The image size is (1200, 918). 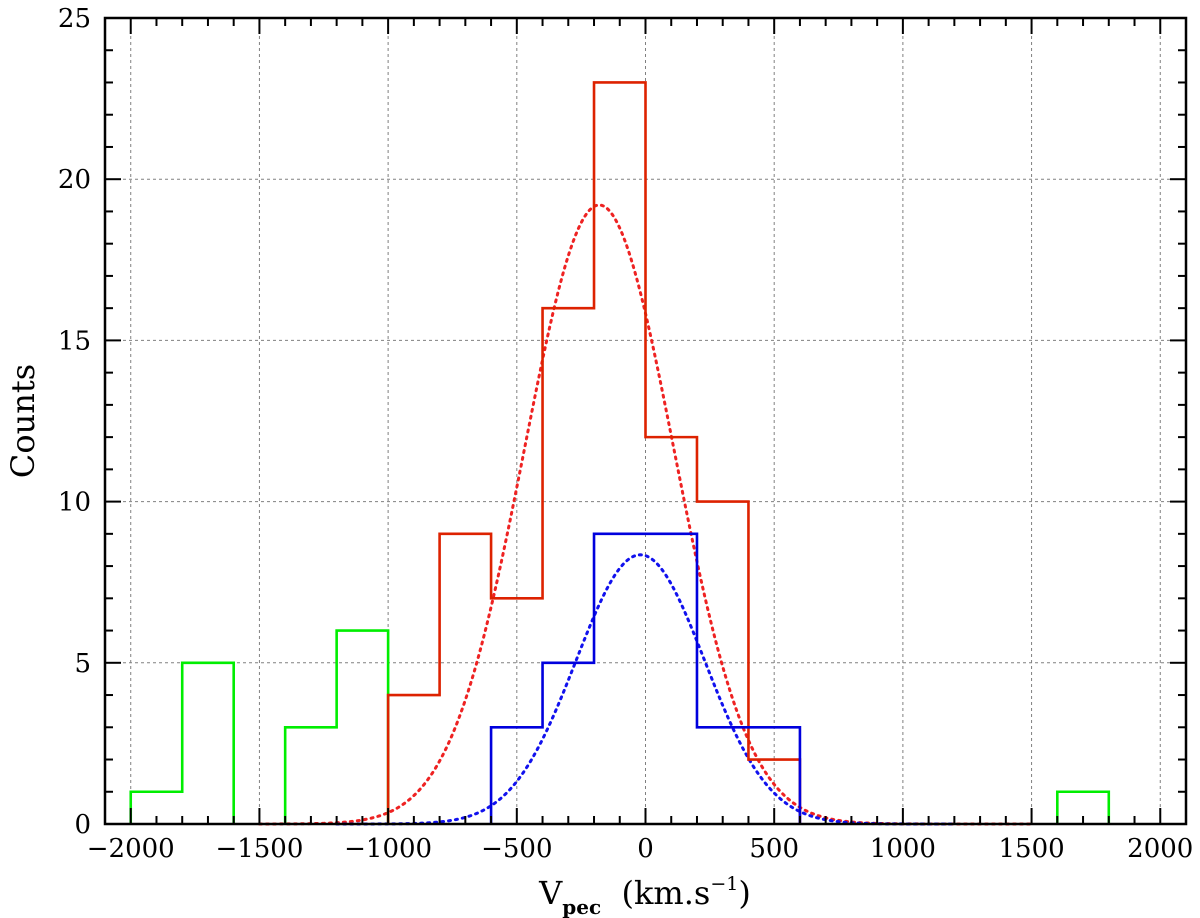 What do you see at coordinates (644, 895) in the screenshot?
I see `x-axis-label: Vpec (km.s−1)` at bounding box center [644, 895].